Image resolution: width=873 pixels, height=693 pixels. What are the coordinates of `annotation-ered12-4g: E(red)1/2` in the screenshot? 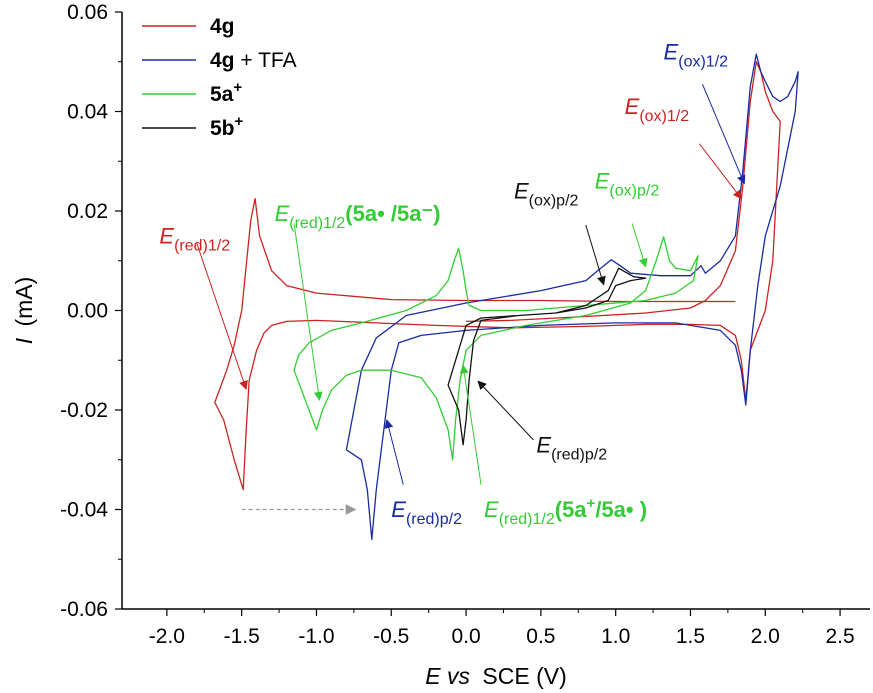 It's located at (194, 238).